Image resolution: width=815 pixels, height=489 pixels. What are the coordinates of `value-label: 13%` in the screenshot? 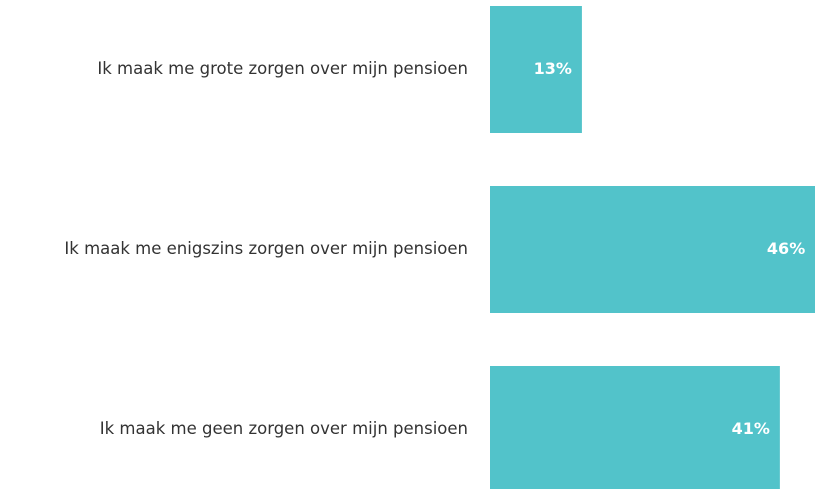 It's located at (553, 68).